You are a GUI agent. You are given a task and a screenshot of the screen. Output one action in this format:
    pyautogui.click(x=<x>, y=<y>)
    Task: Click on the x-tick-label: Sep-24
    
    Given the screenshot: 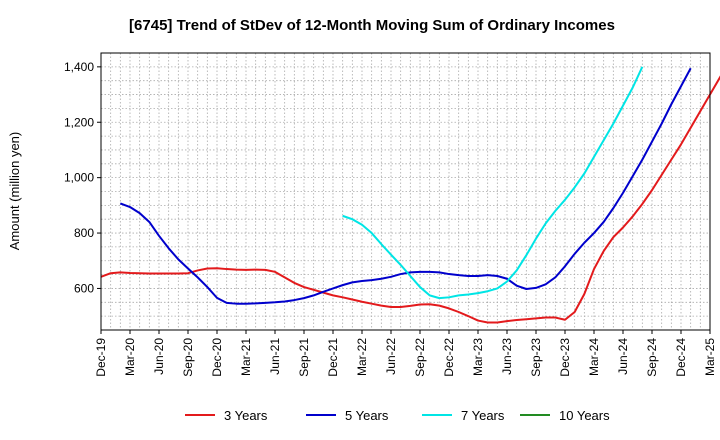 What is the action you would take?
    pyautogui.click(x=652, y=357)
    